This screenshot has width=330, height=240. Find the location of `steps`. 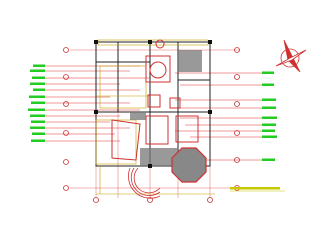

steps is located at coordinates (144, 183).